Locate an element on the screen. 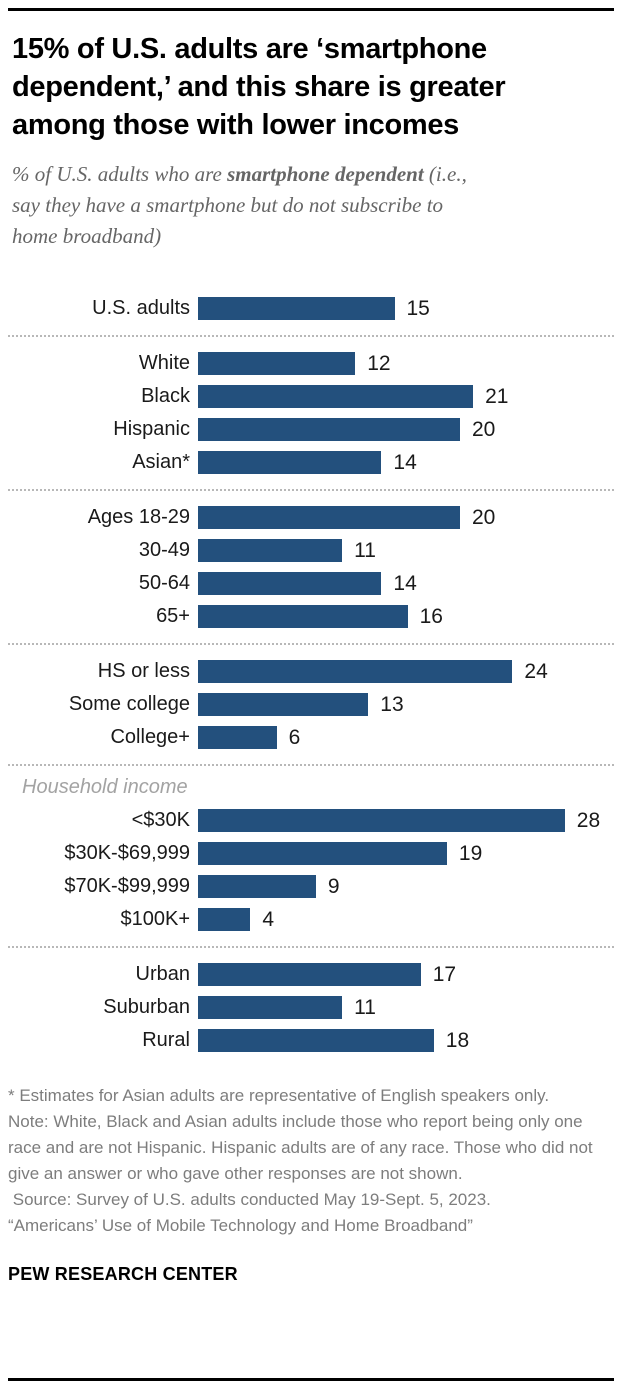 The height and width of the screenshot is (1390, 622). bar-value: 12 is located at coordinates (379, 363).